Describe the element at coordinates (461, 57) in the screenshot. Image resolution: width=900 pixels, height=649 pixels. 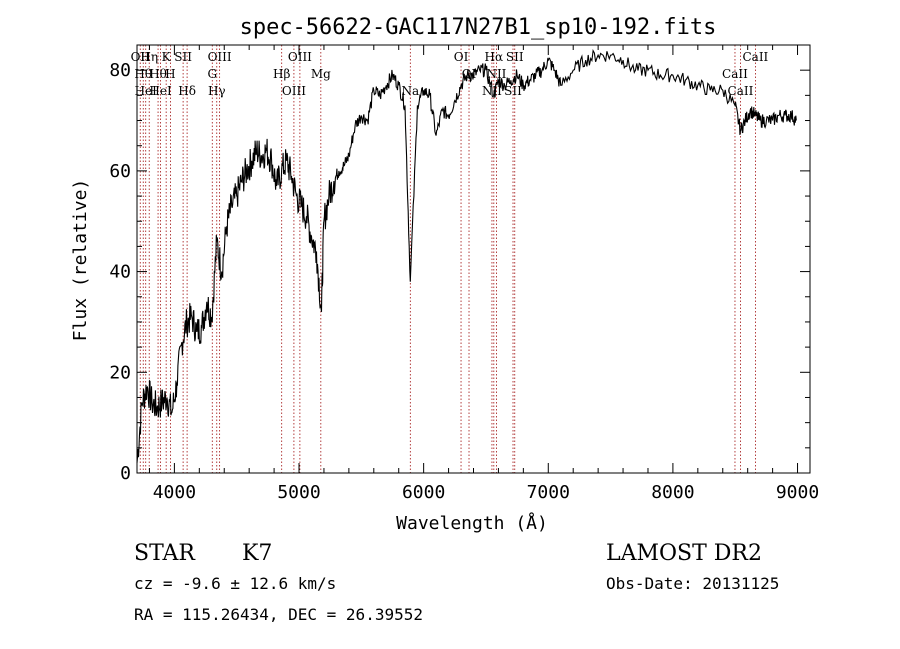
I see `line-marker-label-18: OI` at that location.